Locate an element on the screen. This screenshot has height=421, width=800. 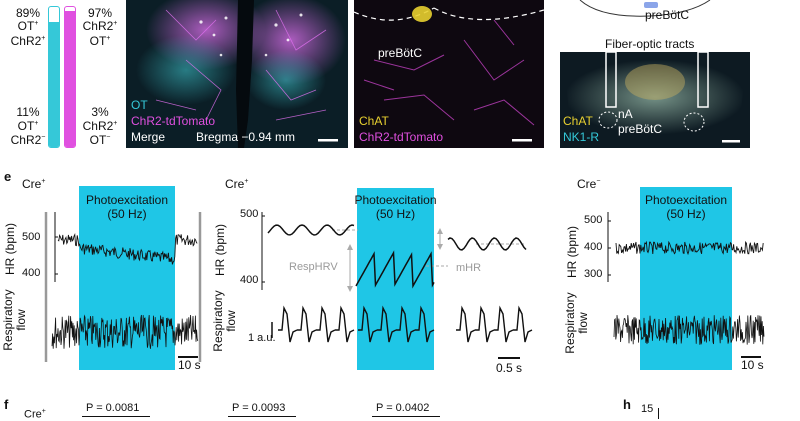
top-right-percent: 97% is located at coordinates (100, 13).